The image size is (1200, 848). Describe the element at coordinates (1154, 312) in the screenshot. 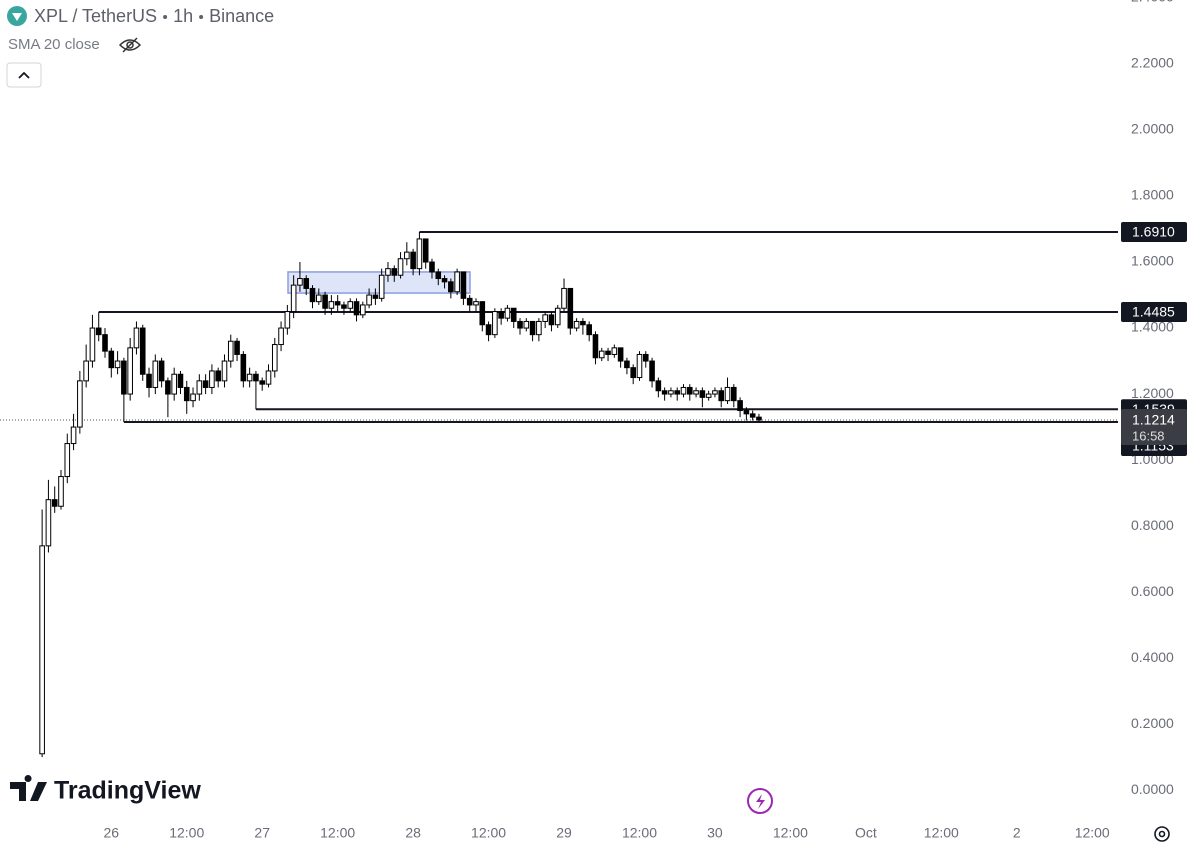

I see `price-label-box` at that location.